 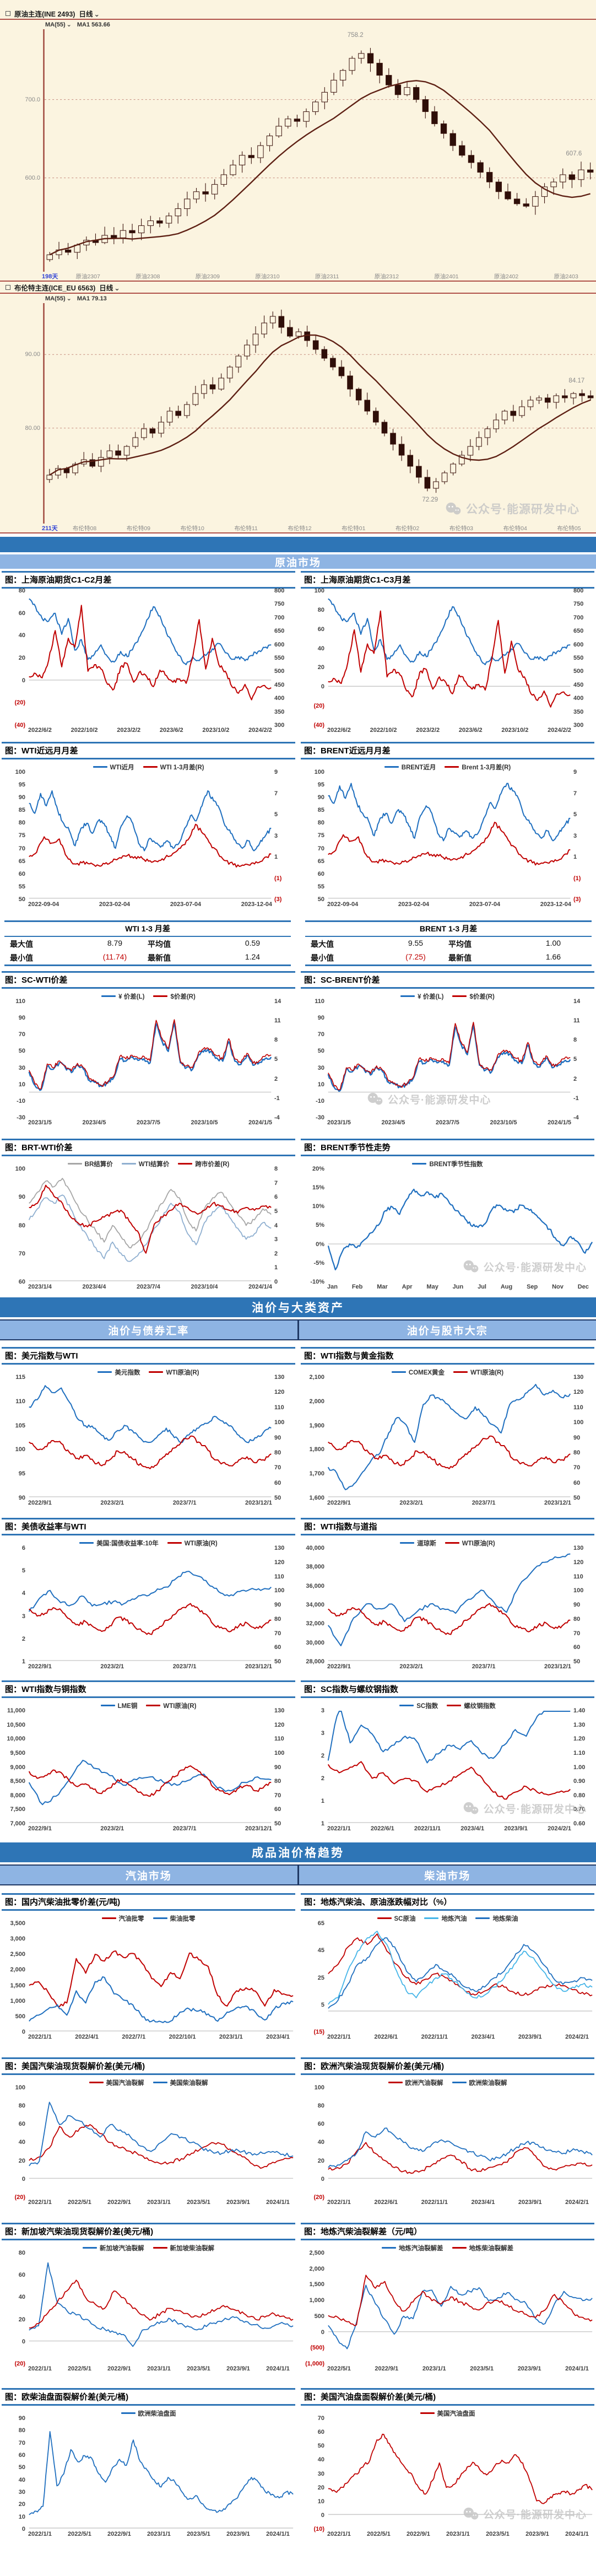 I want to click on x-tick: 2023/7/5, so click(x=447, y=1122).